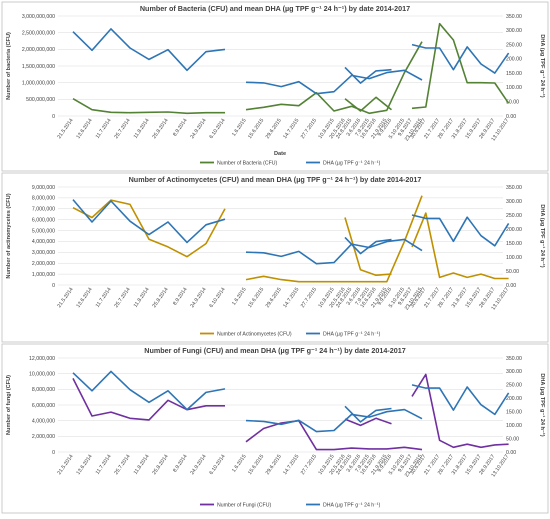 This screenshot has height=519, width=550. Describe the element at coordinates (9, 66) in the screenshot. I see `y-axis-title: Number of bacteria (CFU)` at that location.